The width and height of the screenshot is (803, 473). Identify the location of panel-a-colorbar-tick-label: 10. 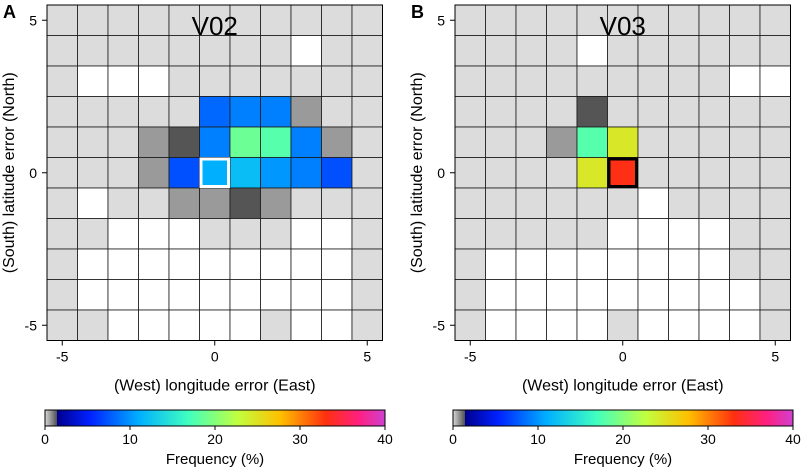
(130, 439).